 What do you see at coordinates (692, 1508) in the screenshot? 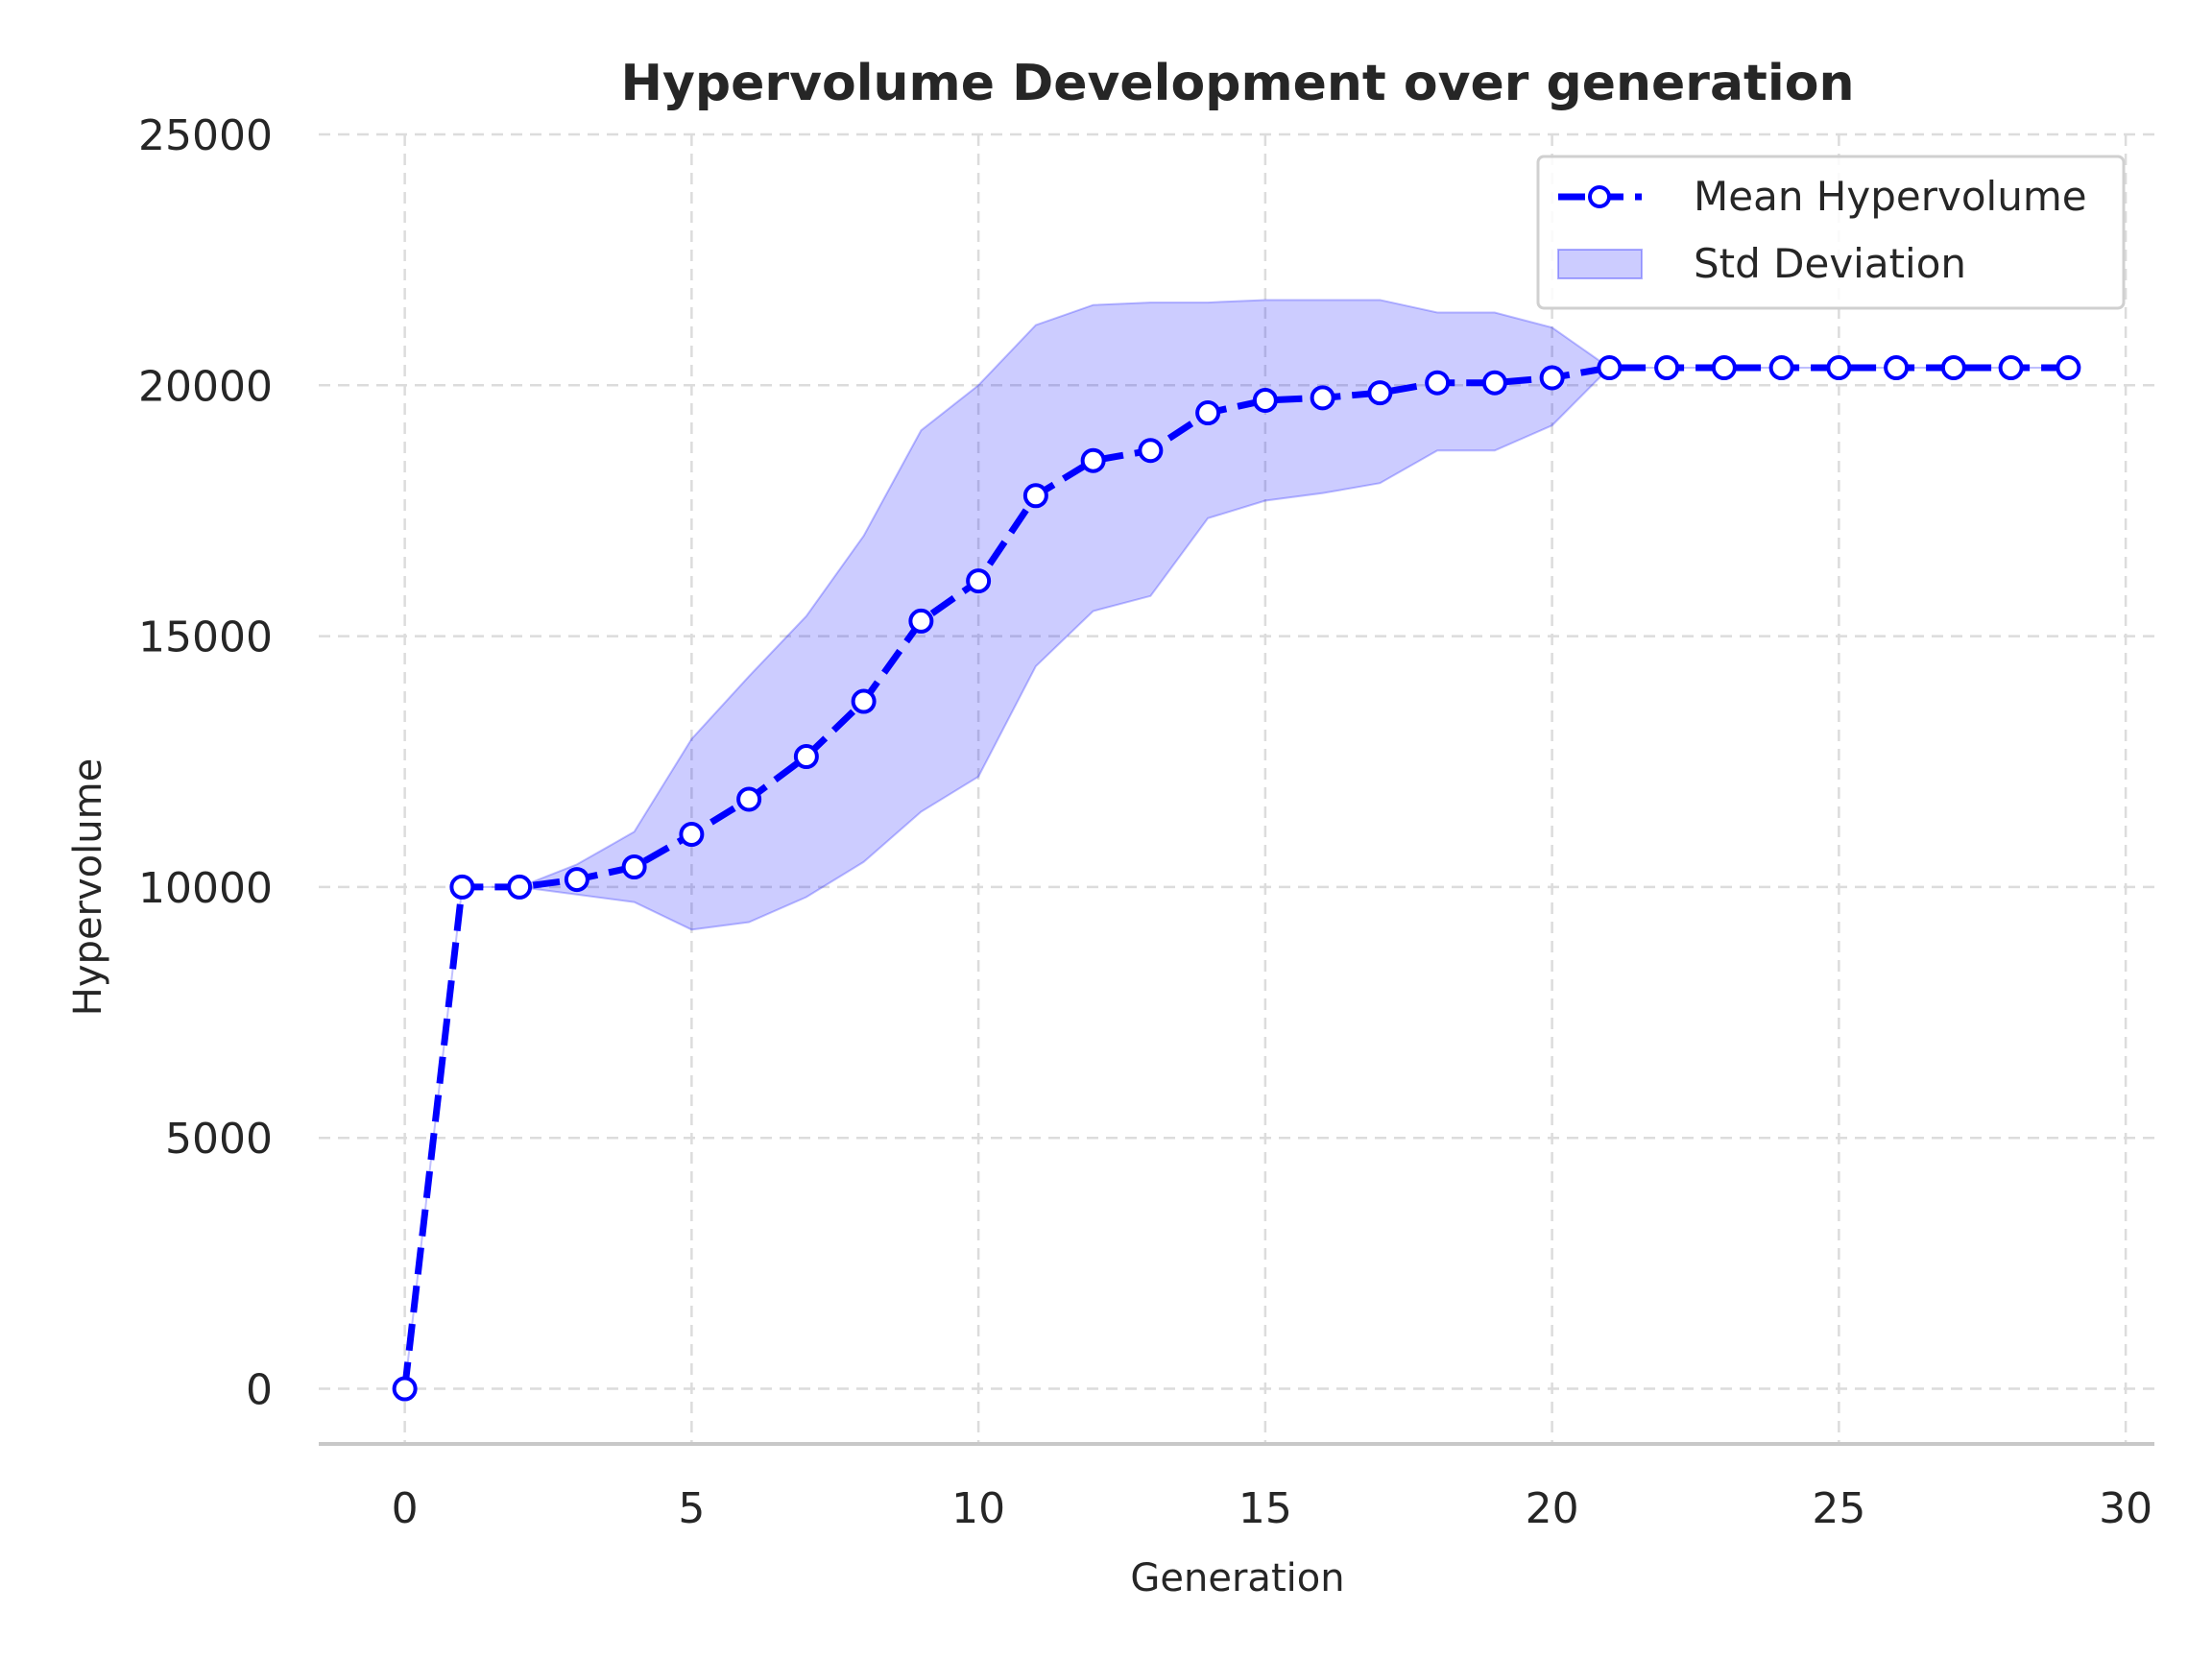
I see `x-tick-label: 5` at bounding box center [692, 1508].